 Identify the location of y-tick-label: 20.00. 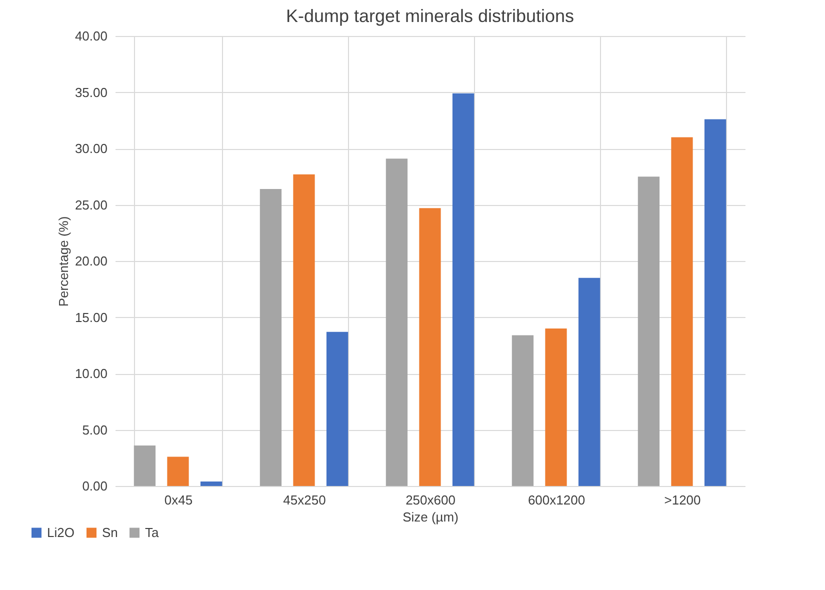
(91, 261).